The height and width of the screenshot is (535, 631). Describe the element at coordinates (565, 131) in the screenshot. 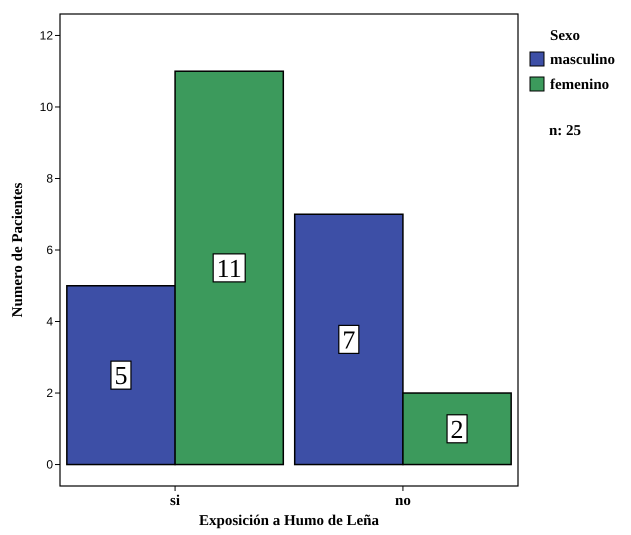

I see `text: n: 25` at that location.